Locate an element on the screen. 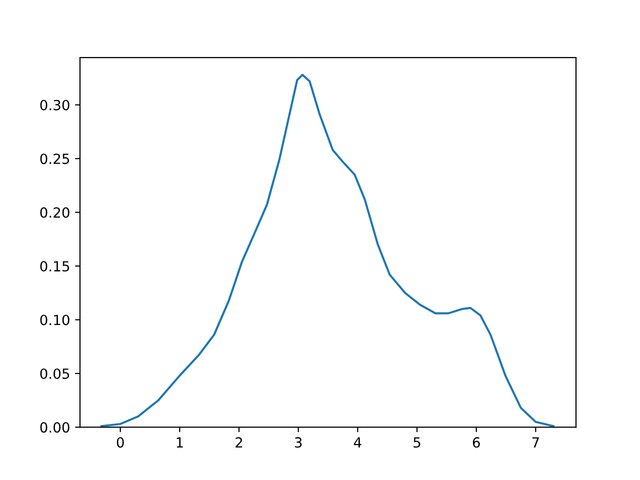 The height and width of the screenshot is (480, 640). y-tick-label: 0.10 is located at coordinates (55, 320).